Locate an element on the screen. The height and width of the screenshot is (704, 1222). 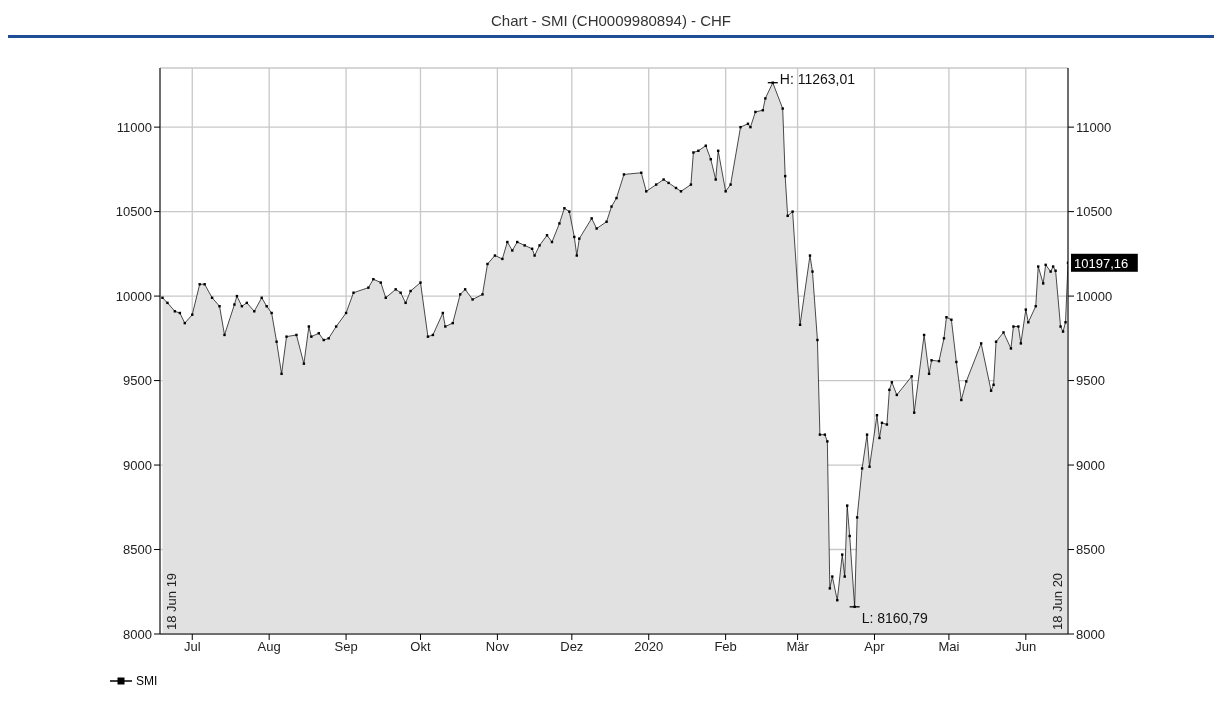
x-tick-label: Jun is located at coordinates (1026, 647).